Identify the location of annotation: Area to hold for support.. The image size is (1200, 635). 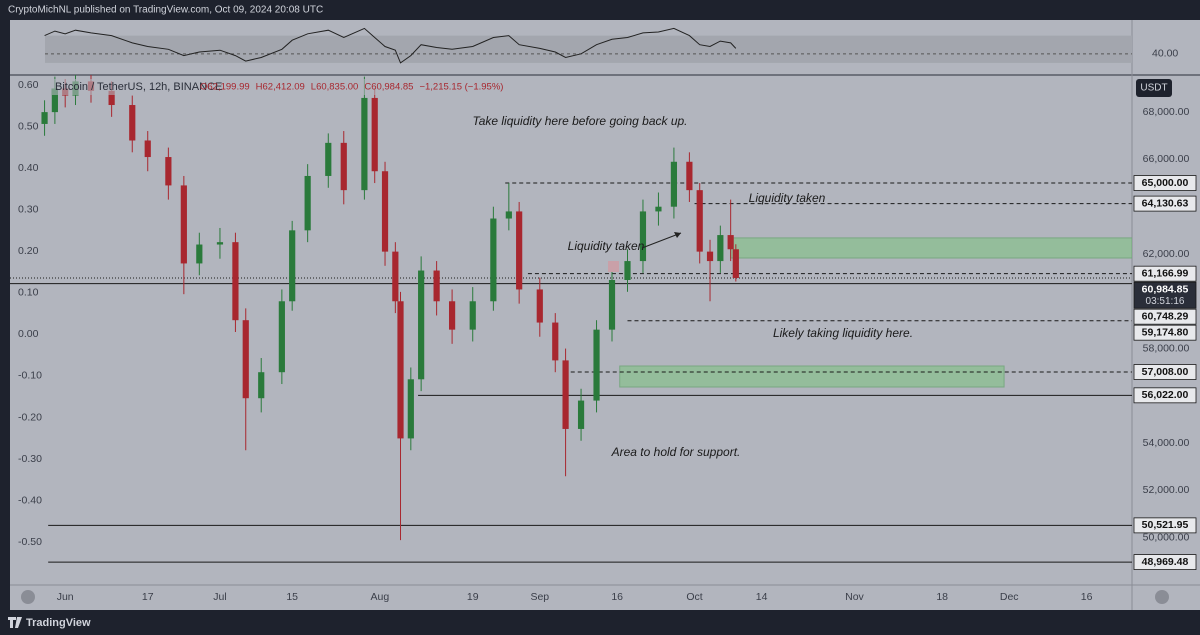
(676, 452).